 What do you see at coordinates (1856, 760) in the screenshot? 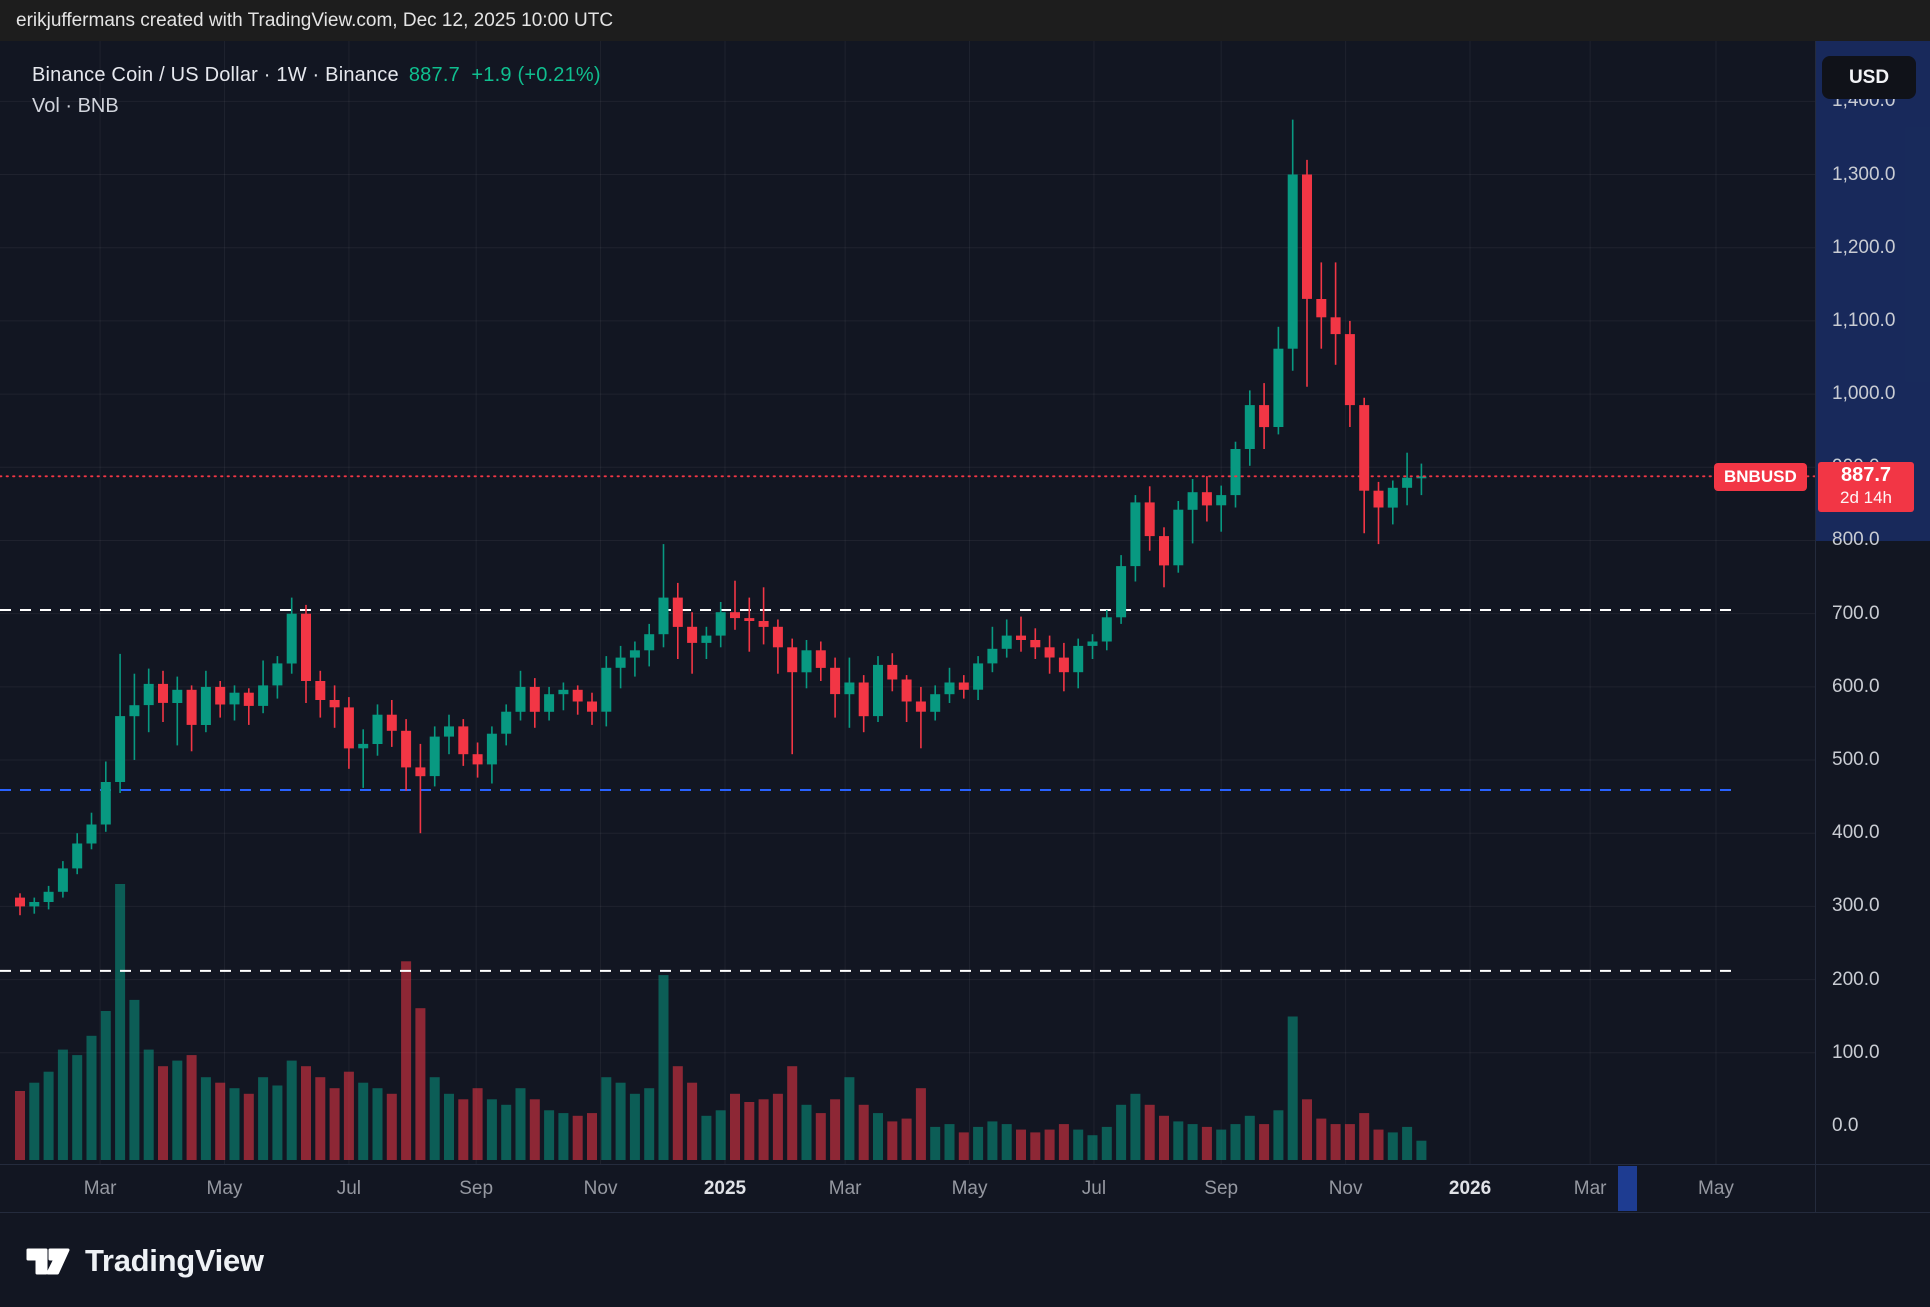
I see `price-tick: 500.0` at bounding box center [1856, 760].